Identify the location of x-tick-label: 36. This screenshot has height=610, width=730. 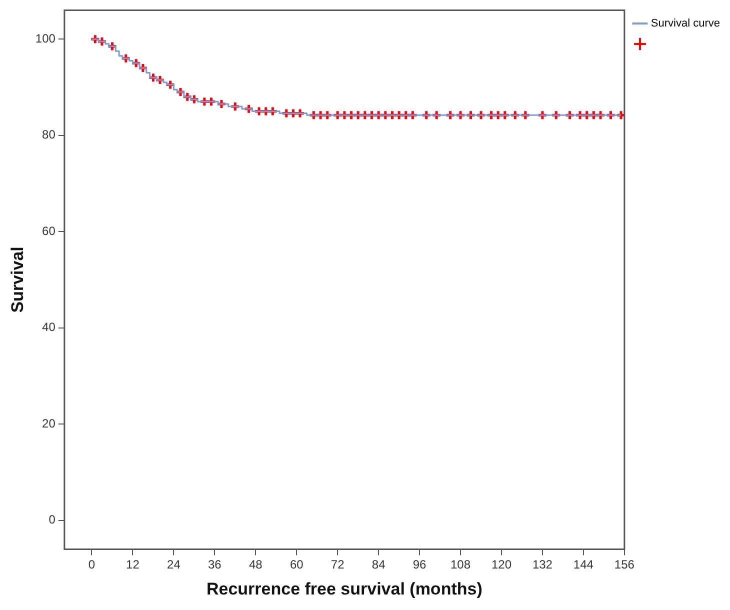
(215, 565).